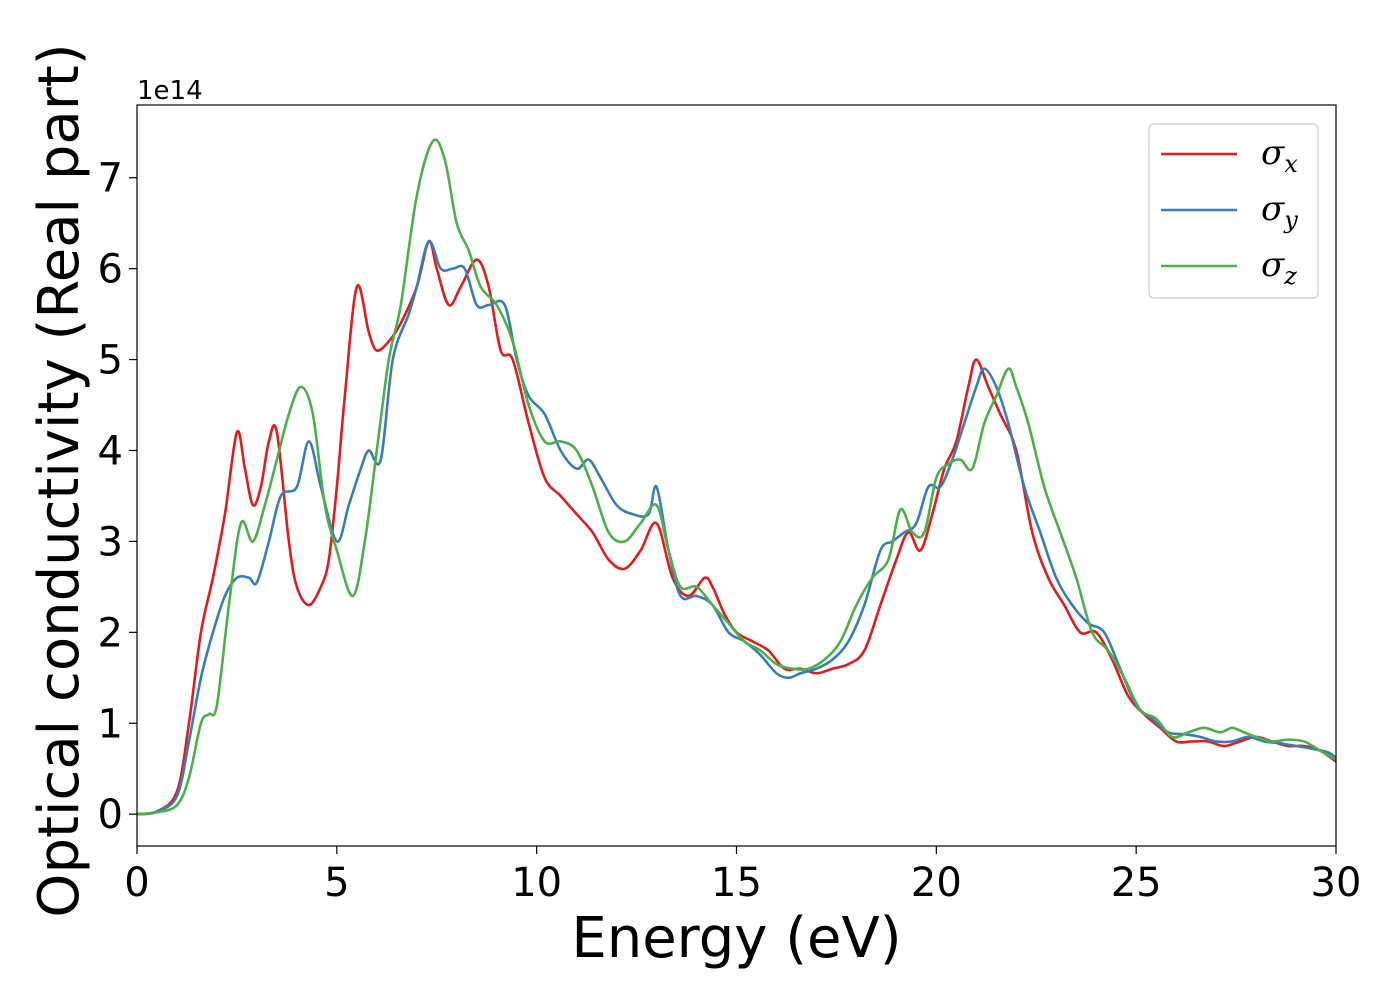 The image size is (1400, 1000). What do you see at coordinates (59, 480) in the screenshot?
I see `y-axis-label: Optical conductivity (Real part)` at bounding box center [59, 480].